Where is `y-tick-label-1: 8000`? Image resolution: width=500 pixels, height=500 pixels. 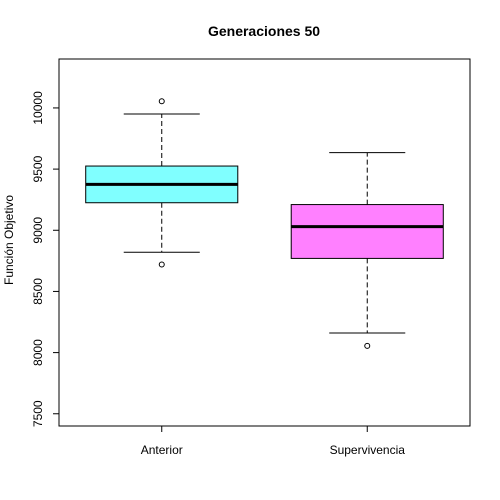 y-tick-label-1: 8000 is located at coordinates (38, 352).